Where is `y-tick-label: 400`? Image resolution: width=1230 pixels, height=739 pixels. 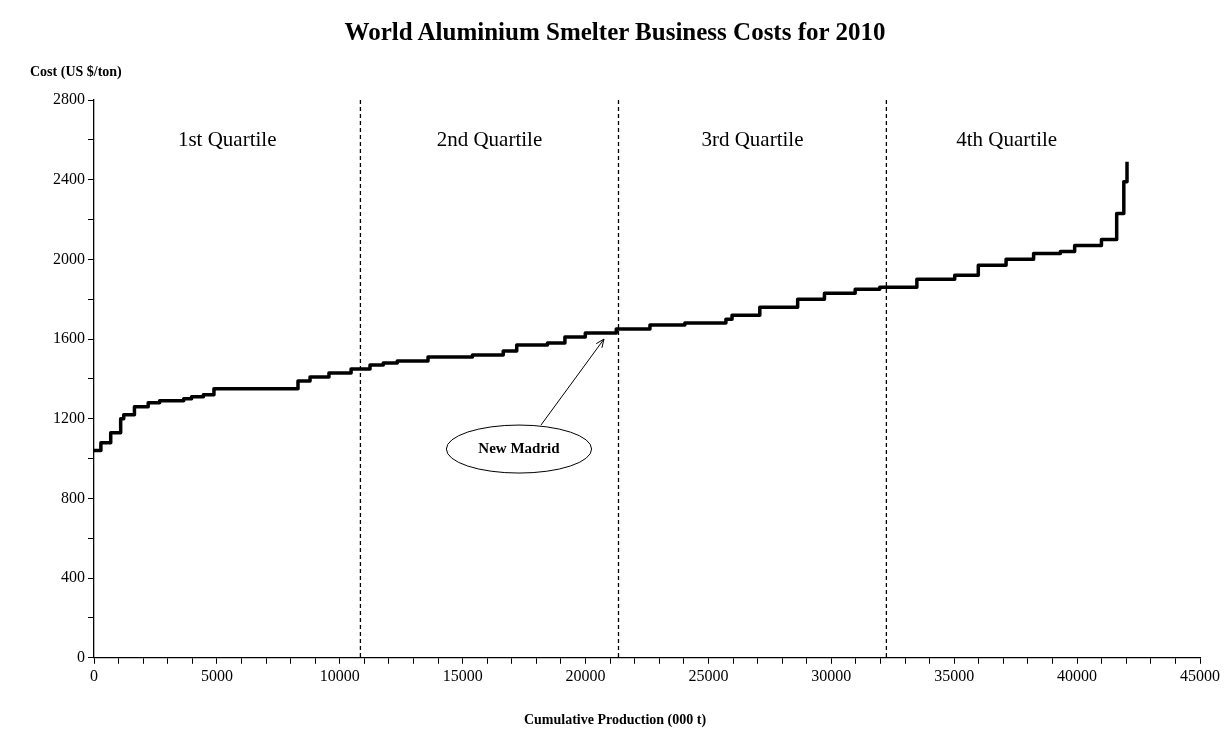 y-tick-label: 400 is located at coordinates (73, 577).